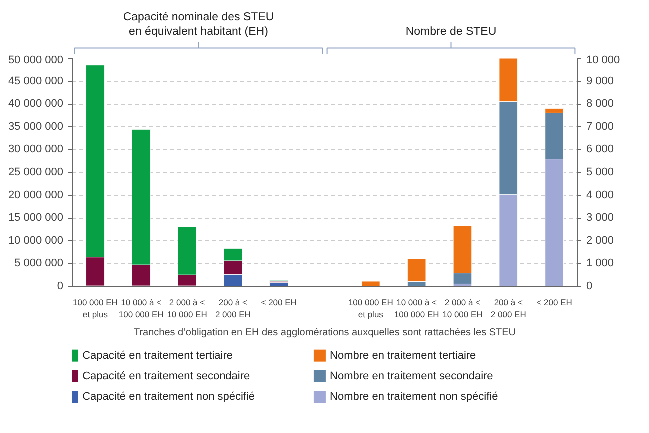  What do you see at coordinates (325, 333) in the screenshot?
I see `x-axis-title: Tranches d’obligation en EH des agglomérations auxquelles sont rattachées les STEU` at bounding box center [325, 333].